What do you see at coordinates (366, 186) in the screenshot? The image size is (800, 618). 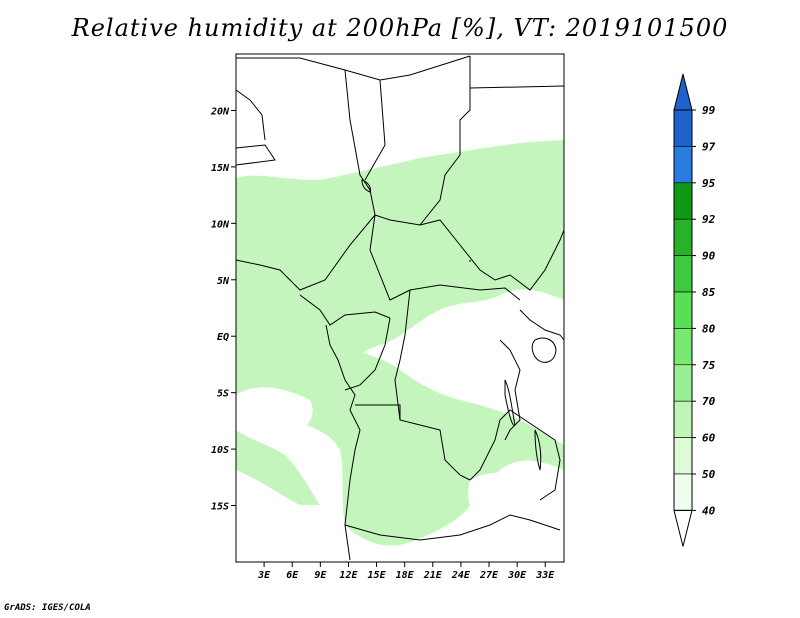 I see `lake-chad` at bounding box center [366, 186].